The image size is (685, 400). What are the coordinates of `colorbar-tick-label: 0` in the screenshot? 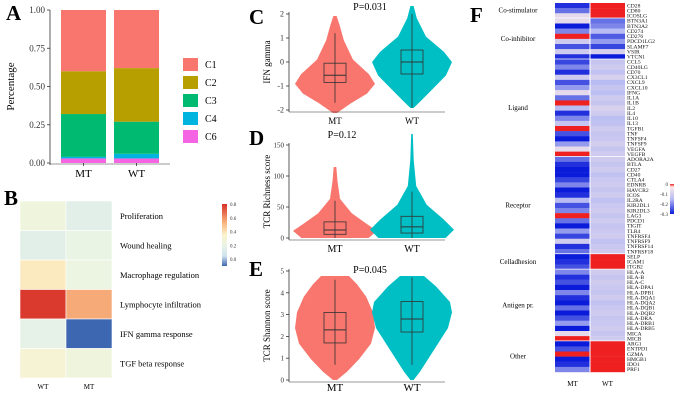 It's located at (667, 185).